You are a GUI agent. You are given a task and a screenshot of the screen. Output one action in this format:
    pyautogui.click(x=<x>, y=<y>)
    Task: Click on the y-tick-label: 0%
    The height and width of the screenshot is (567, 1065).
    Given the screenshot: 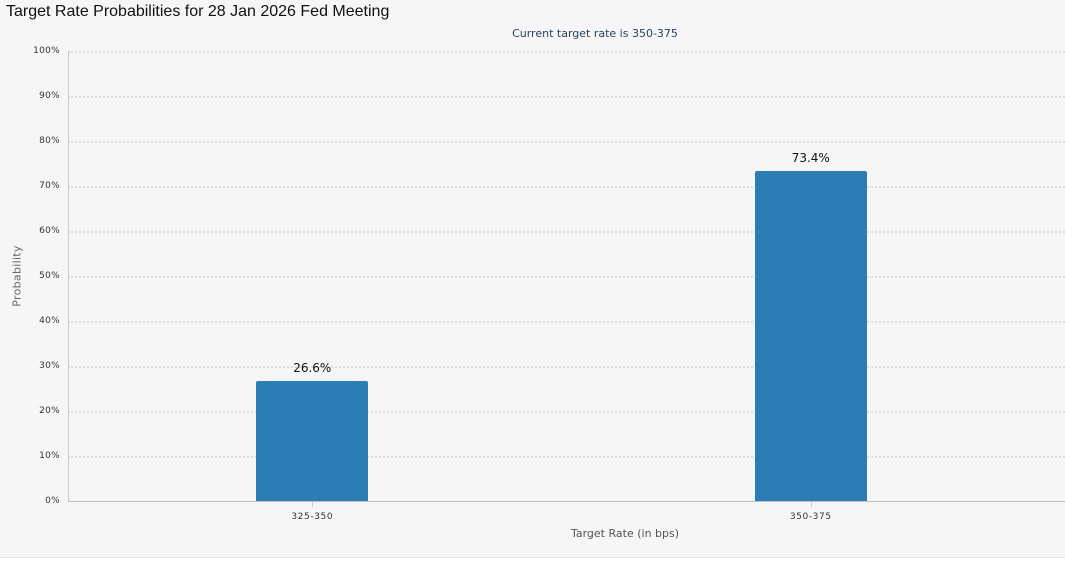 What is the action you would take?
    pyautogui.click(x=52, y=501)
    